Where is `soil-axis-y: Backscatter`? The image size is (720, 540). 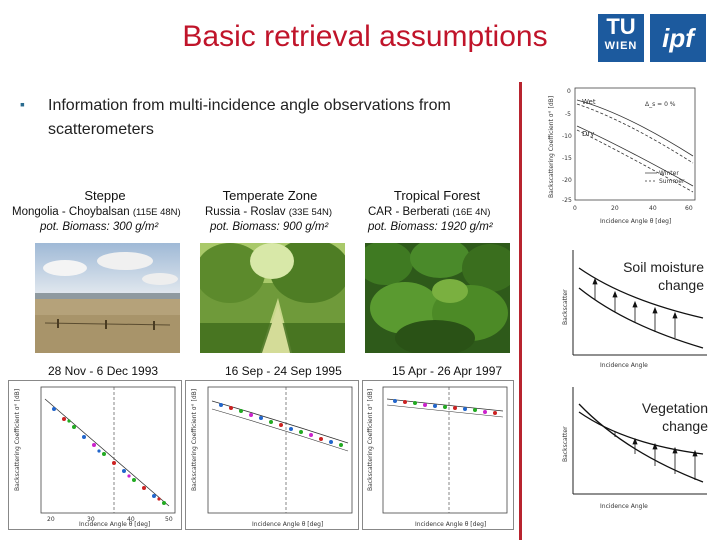 soil-axis-y: Backscatter is located at coordinates (565, 307).